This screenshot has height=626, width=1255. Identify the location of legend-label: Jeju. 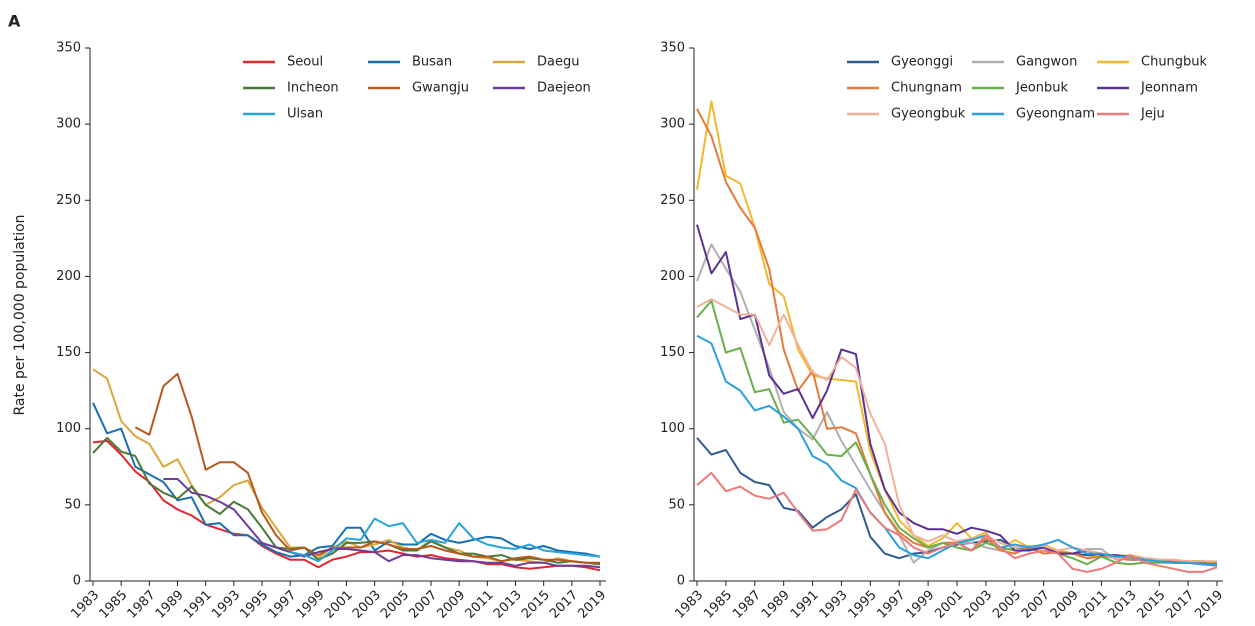
(1152, 114).